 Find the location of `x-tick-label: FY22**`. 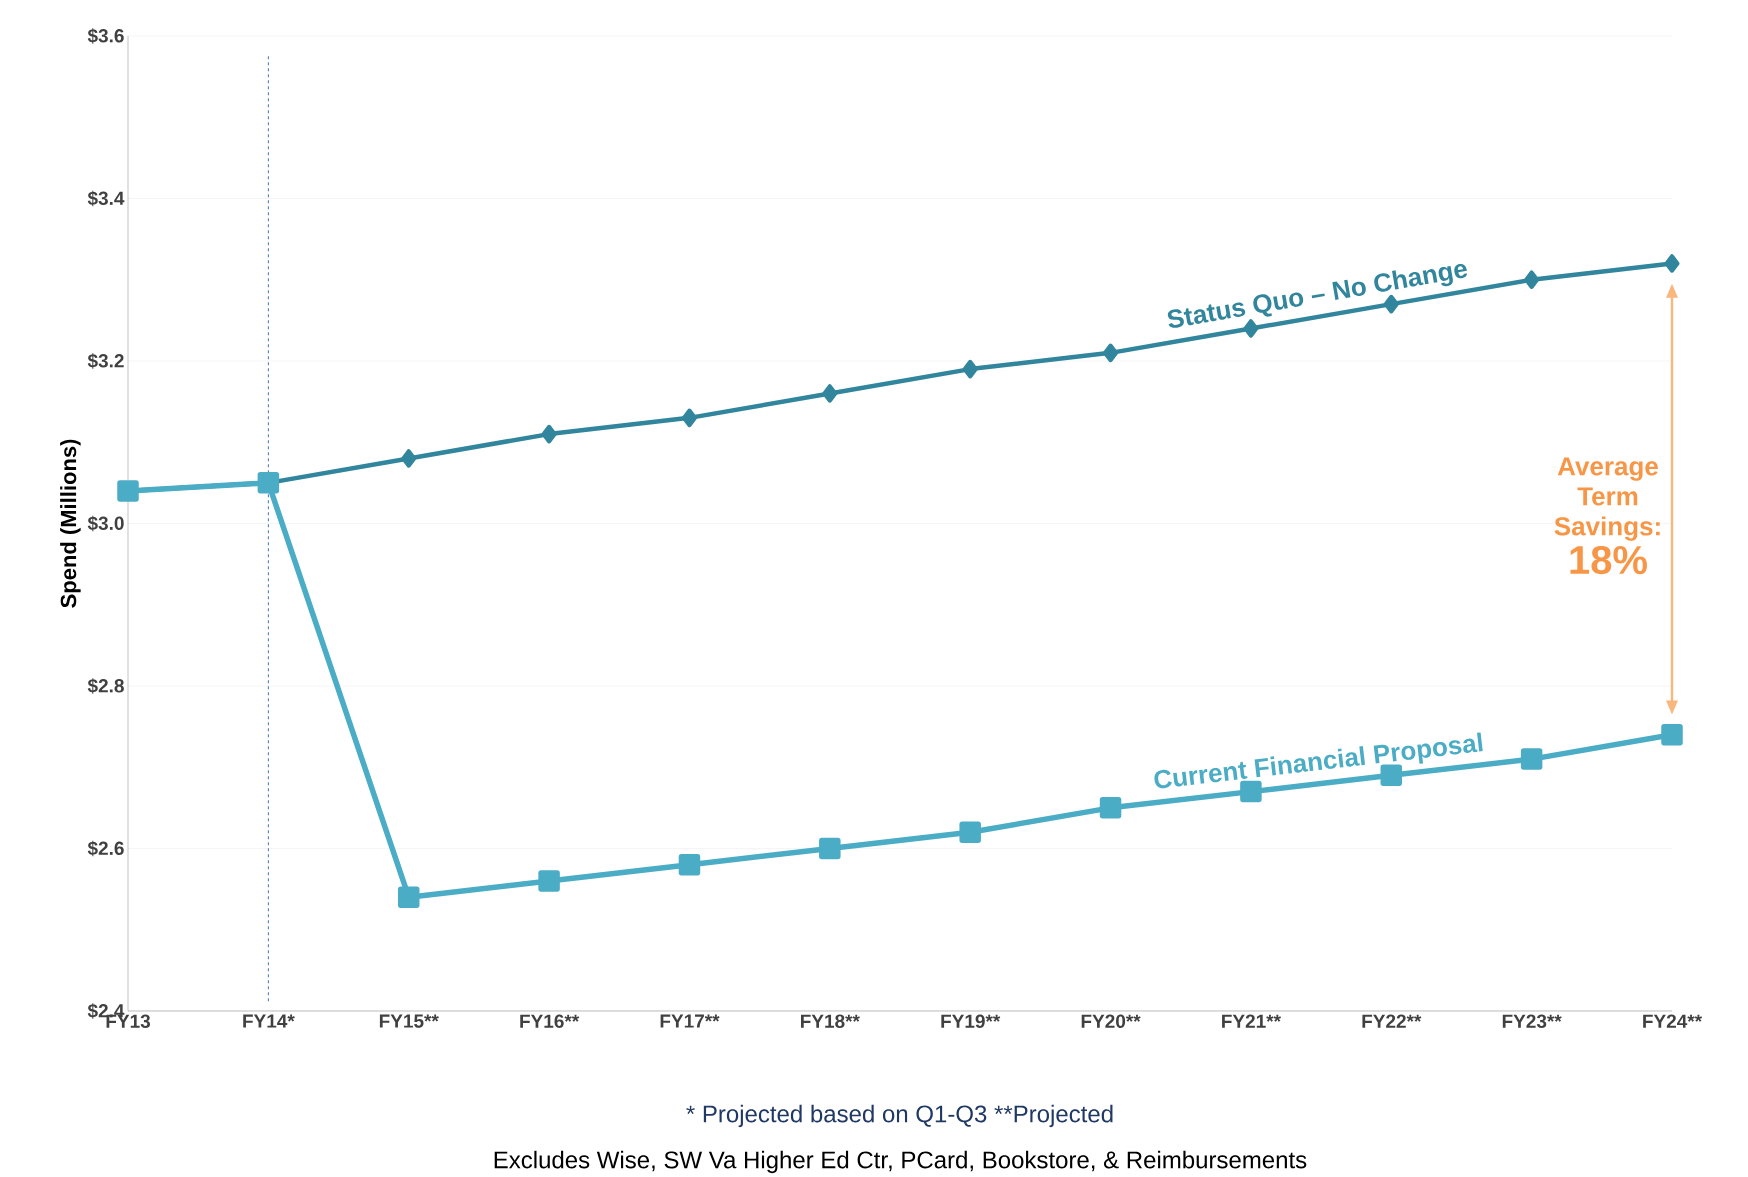

x-tick-label: FY22** is located at coordinates (1392, 1021).